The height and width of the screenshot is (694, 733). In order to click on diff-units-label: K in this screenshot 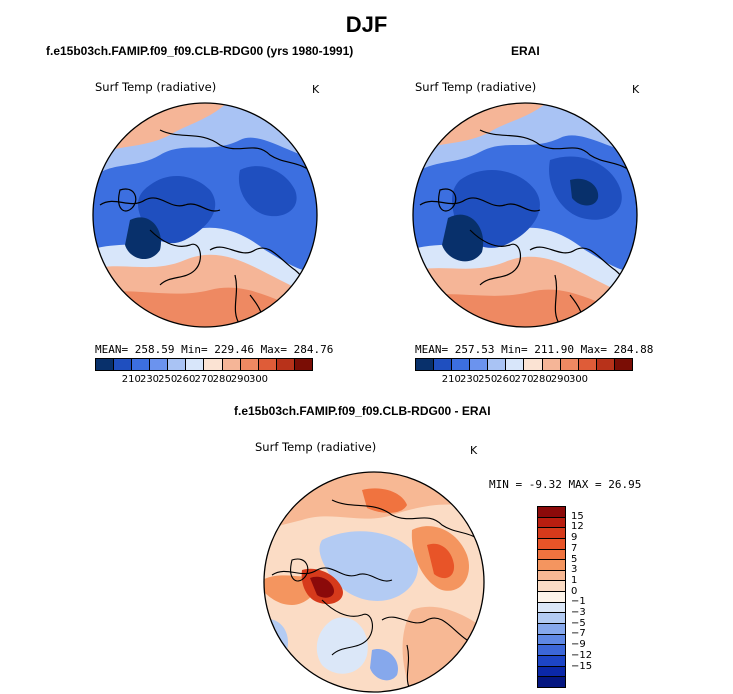, I will do `click(474, 450)`.